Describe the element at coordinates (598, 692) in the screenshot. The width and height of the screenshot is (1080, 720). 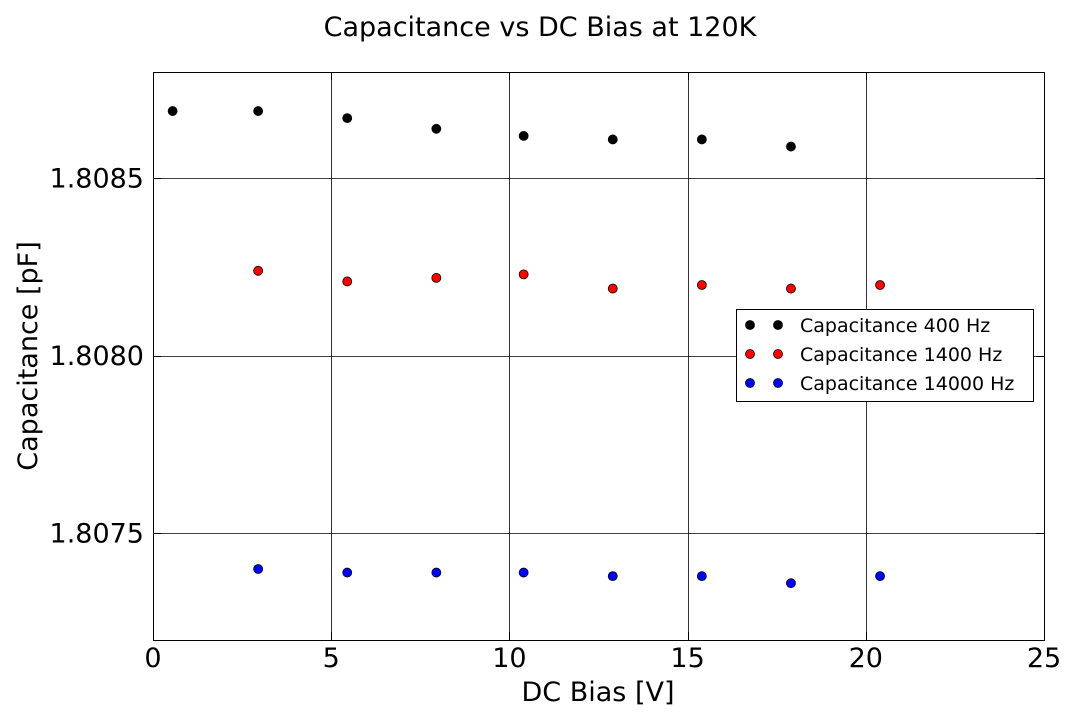
I see `x-axis-label: DC Bias [V]` at that location.